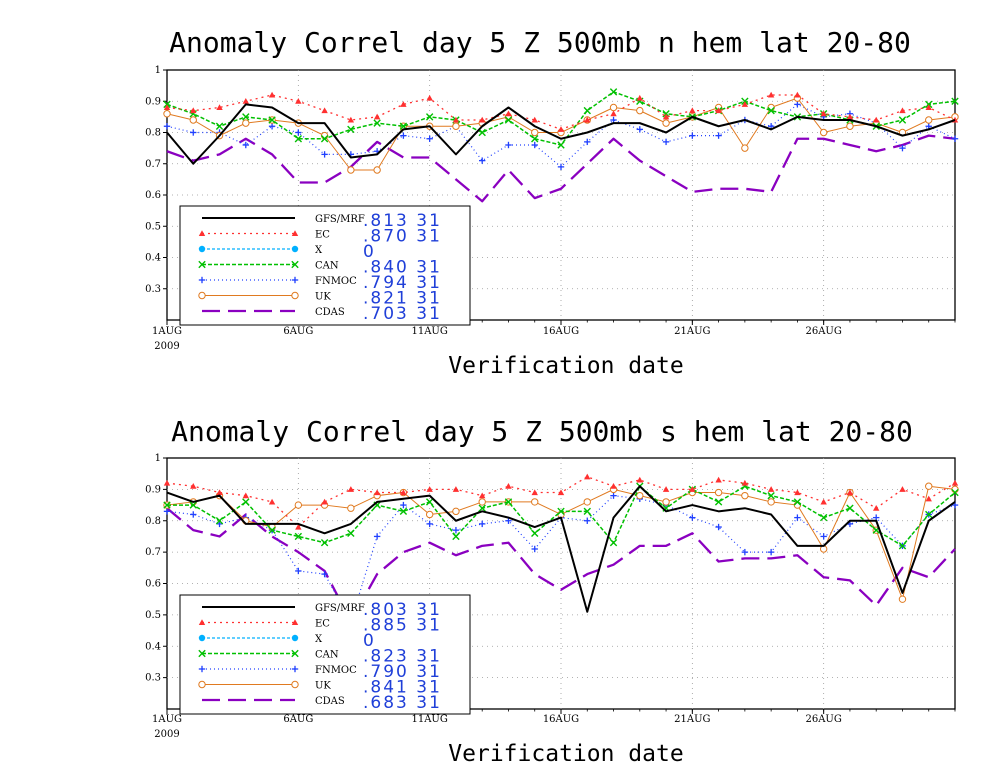  I want to click on legend-value: .794 31, so click(402, 283).